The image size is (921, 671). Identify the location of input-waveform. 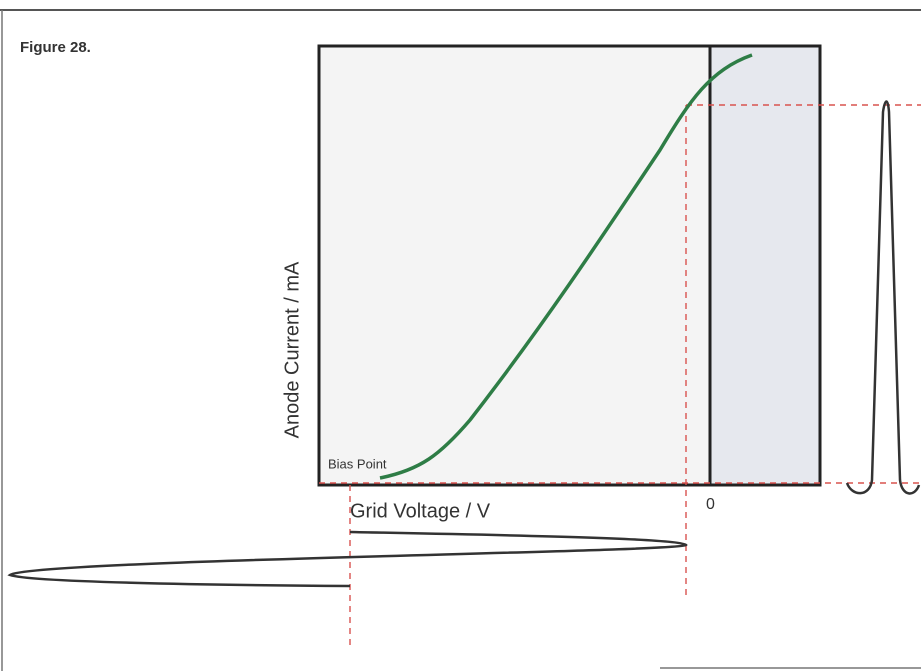
(347, 559).